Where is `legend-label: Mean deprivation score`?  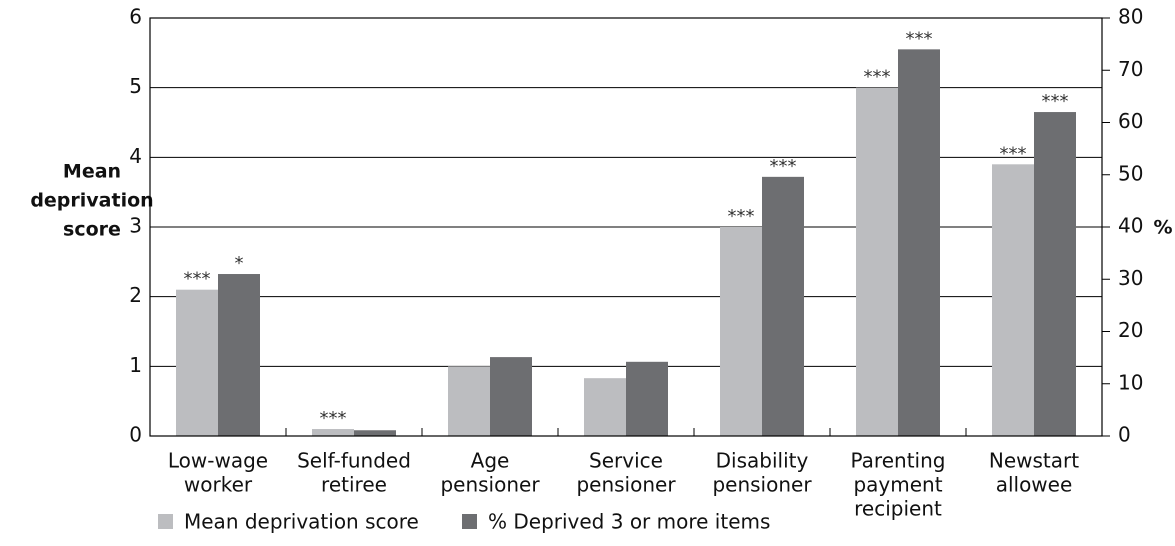
legend-label: Mean deprivation score is located at coordinates (301, 522).